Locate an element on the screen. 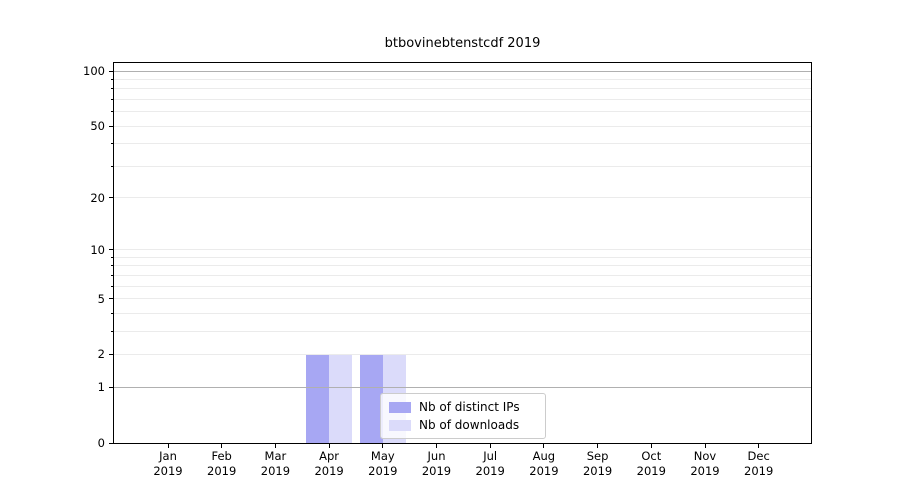 This screenshot has width=900, height=500. y-tick-label: 5 is located at coordinates (101, 298).